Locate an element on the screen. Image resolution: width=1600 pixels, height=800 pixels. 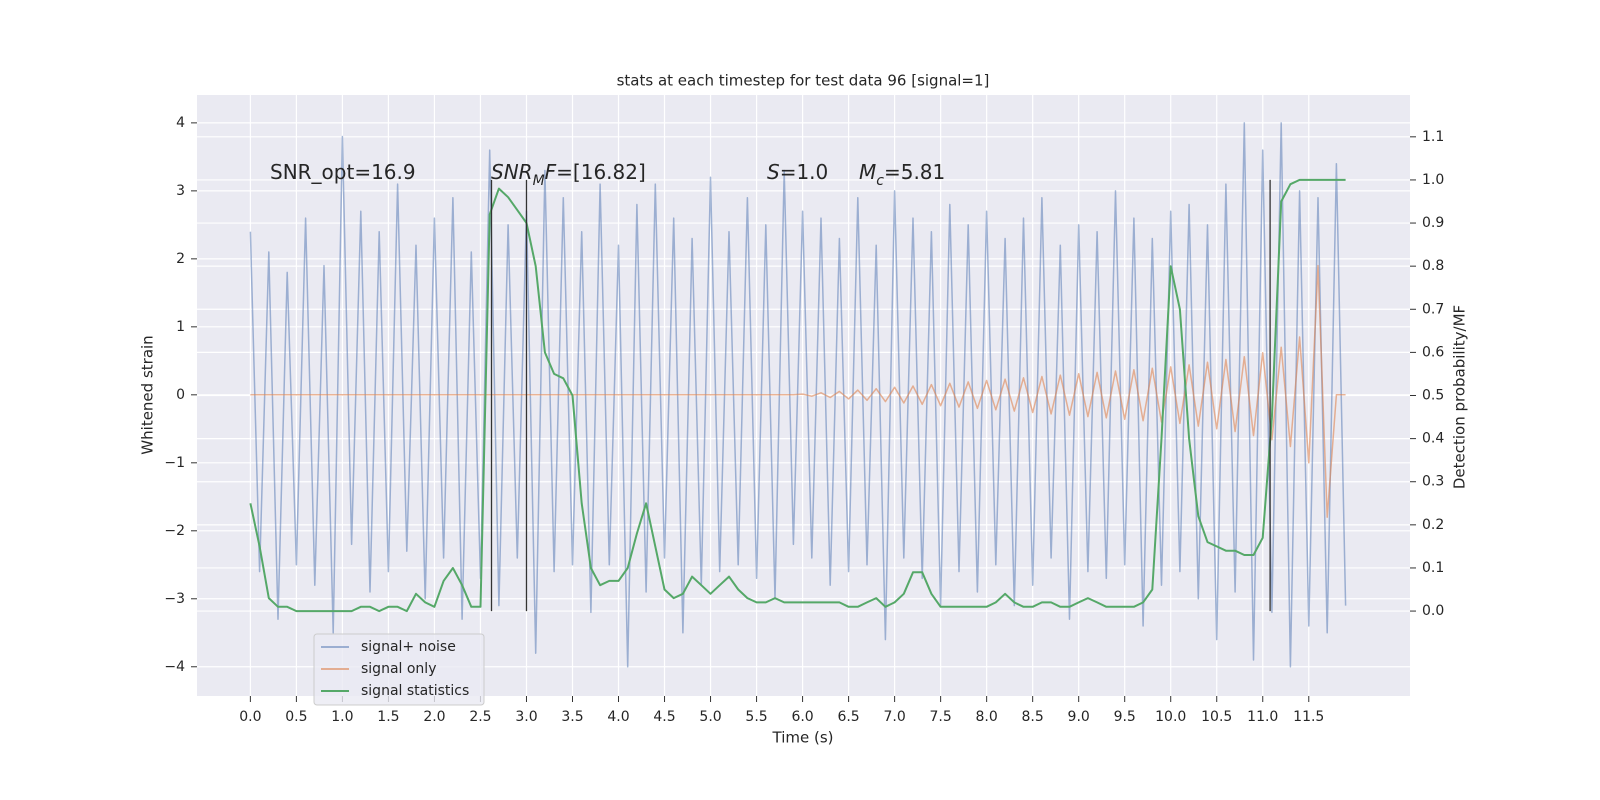
y2-tick-label: 0.3 is located at coordinates (1433, 482).